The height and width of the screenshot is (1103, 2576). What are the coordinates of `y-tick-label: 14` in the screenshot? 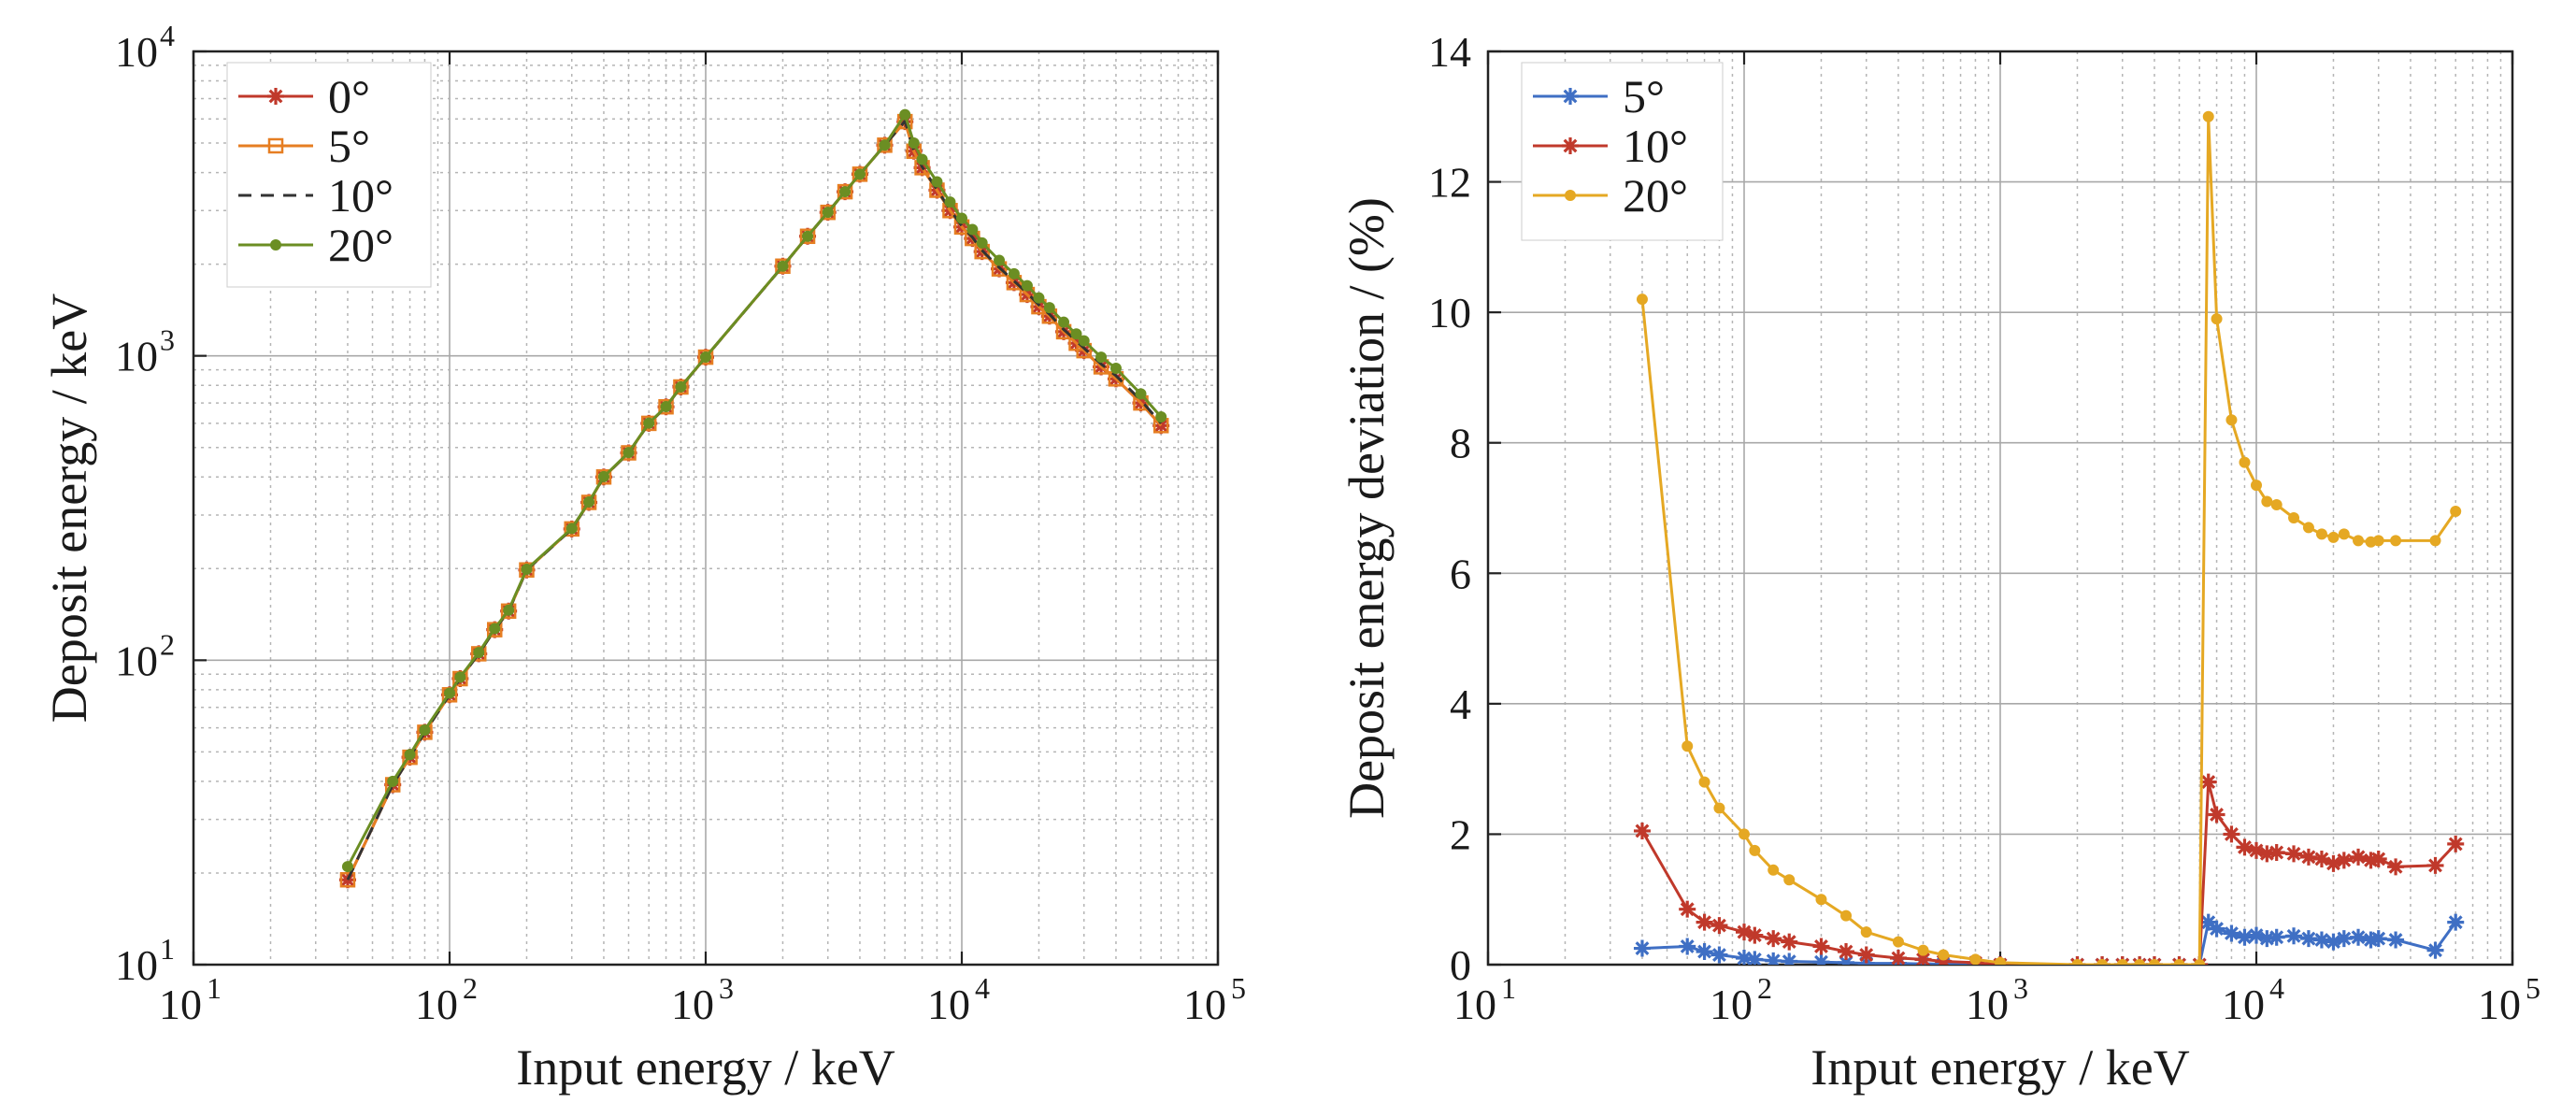 It's located at (1449, 52).